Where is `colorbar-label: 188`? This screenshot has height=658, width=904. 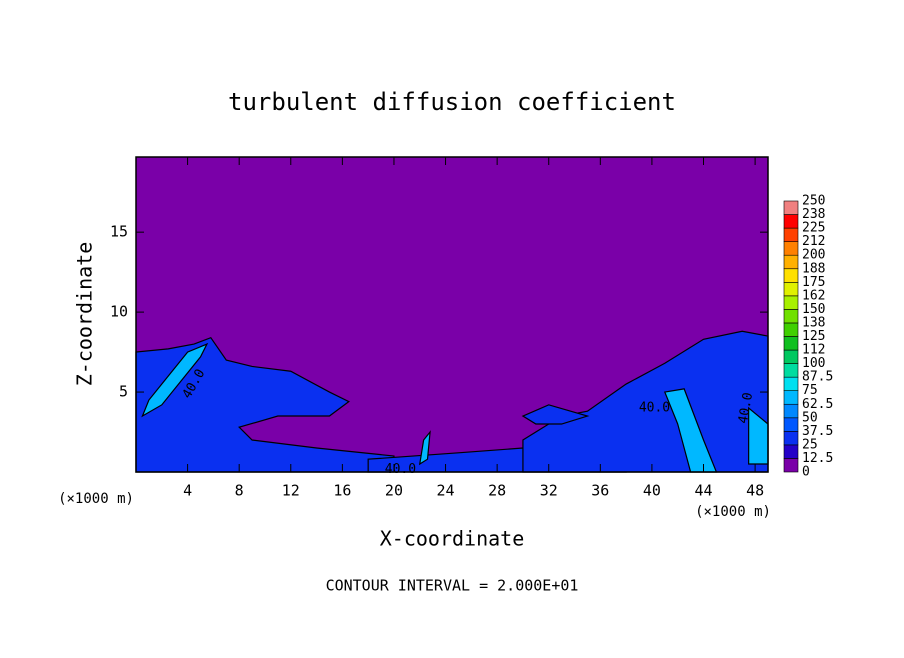
colorbar-label: 188 is located at coordinates (813, 268).